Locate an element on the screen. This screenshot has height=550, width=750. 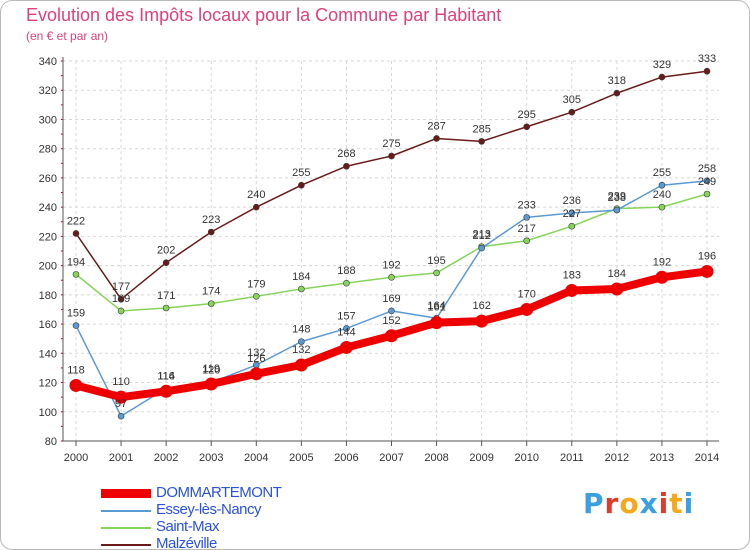
x-tick-label: 2007 is located at coordinates (391, 458).